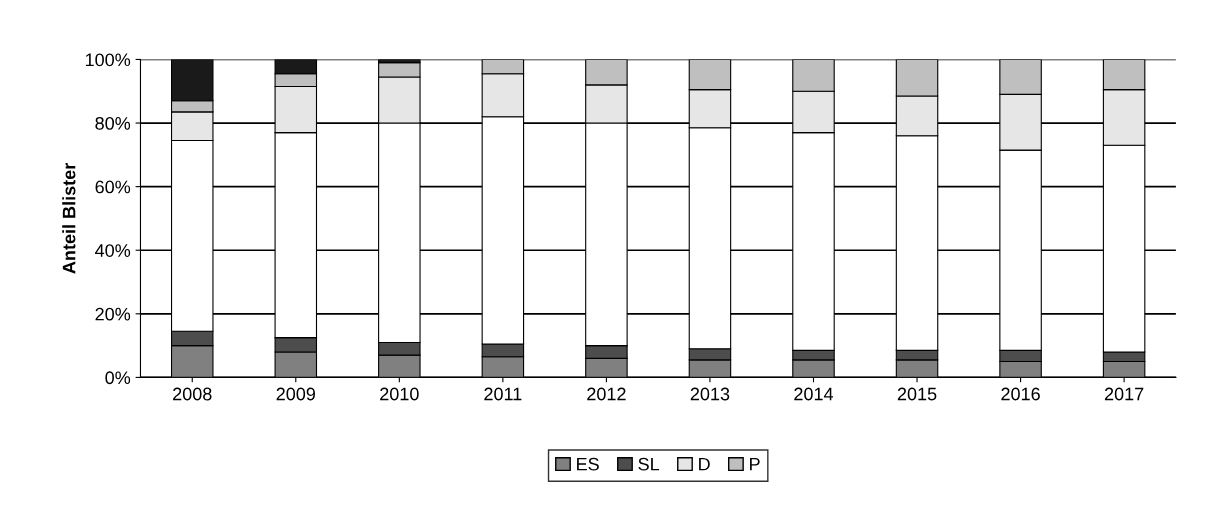 This screenshot has height=517, width=1211. I want to click on x-tick-label: 2010, so click(399, 394).